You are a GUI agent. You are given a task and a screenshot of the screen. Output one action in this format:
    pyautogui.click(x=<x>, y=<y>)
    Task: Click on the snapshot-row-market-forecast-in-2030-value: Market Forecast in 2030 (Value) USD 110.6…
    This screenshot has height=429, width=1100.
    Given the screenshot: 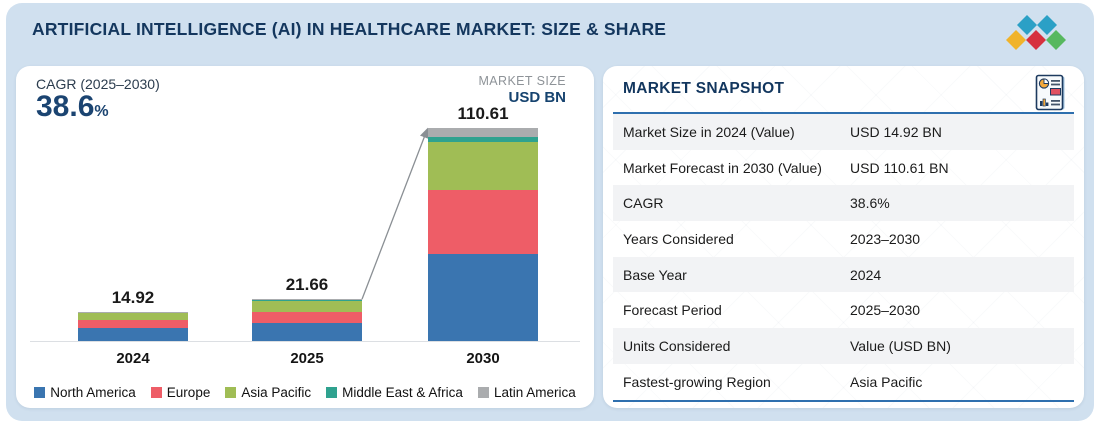 What is the action you would take?
    pyautogui.click(x=843, y=168)
    